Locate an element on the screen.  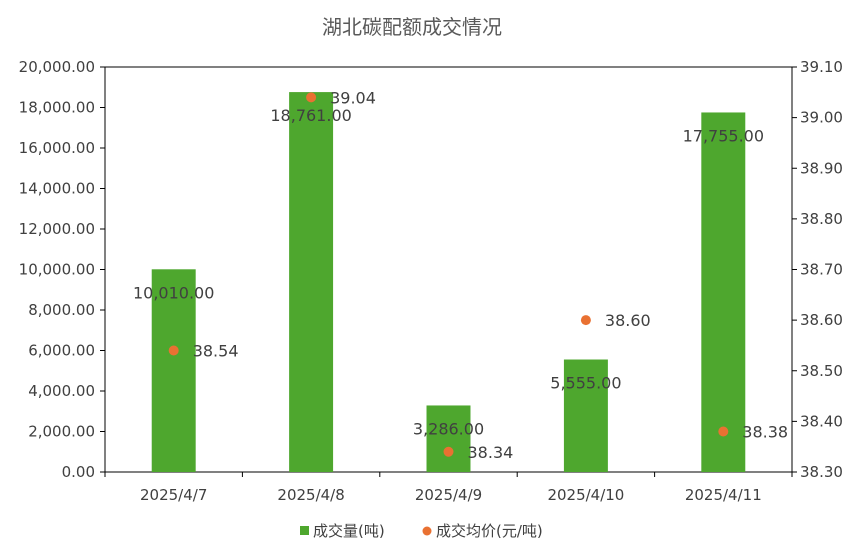
x-tick-label: 2025/4/11 is located at coordinates (723, 495).